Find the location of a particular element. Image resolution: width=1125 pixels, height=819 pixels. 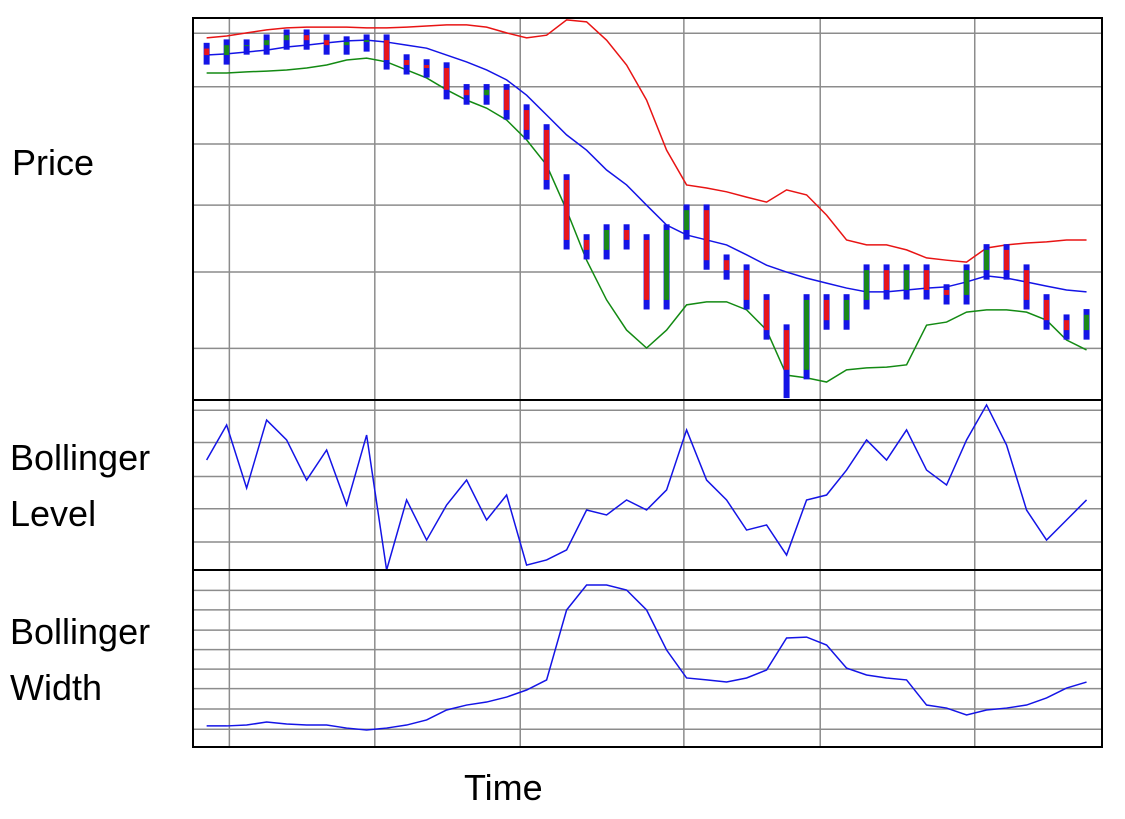

series-line is located at coordinates (646, 657).